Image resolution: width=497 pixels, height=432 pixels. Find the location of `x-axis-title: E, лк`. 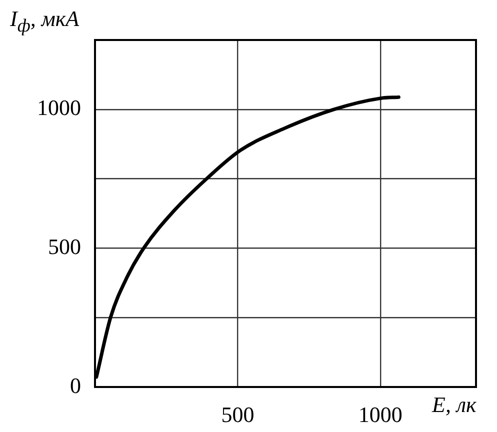

x-axis-title: E, лк is located at coordinates (454, 405).